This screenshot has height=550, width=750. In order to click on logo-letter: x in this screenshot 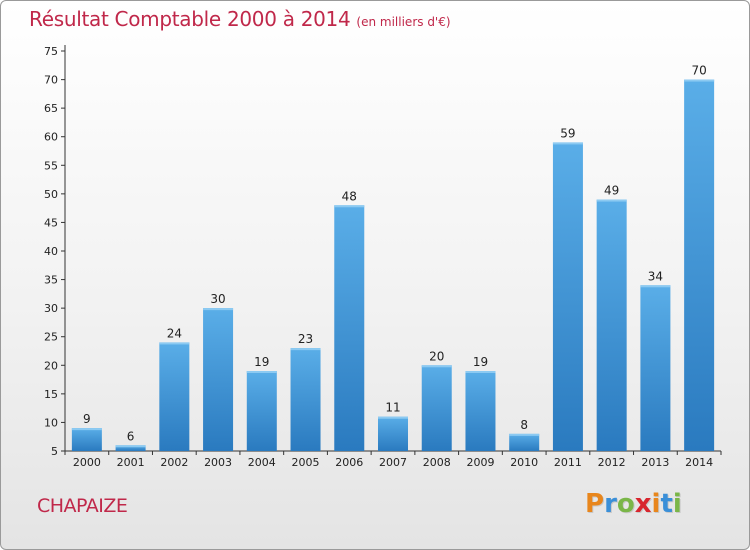, I will do `click(643, 504)`.